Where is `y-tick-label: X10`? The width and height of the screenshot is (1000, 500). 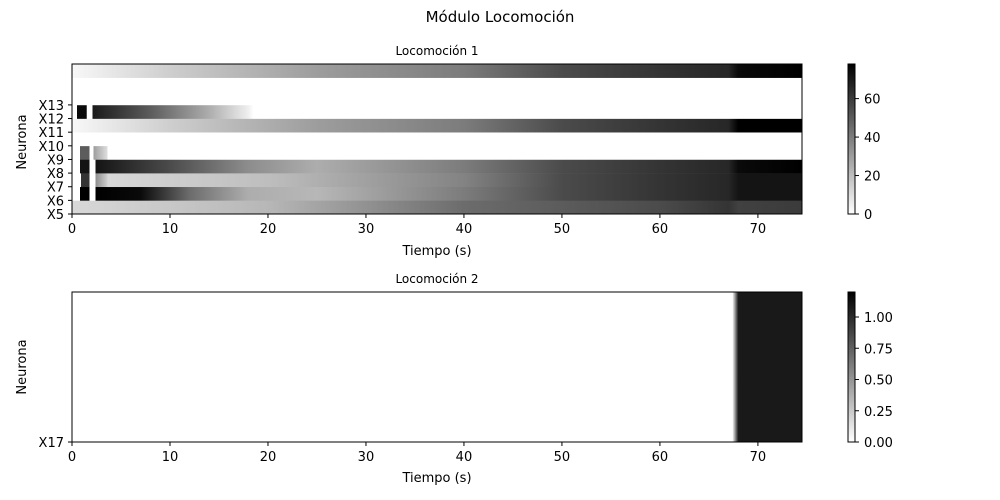
y-tick-label: X10 is located at coordinates (51, 147).